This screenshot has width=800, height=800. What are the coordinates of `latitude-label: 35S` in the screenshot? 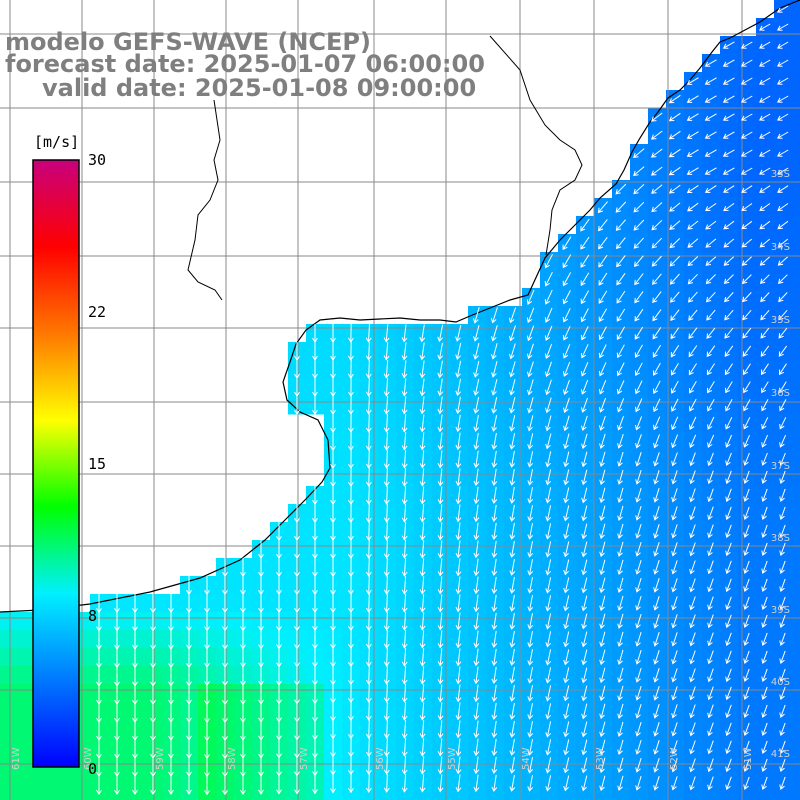 It's located at (780, 320).